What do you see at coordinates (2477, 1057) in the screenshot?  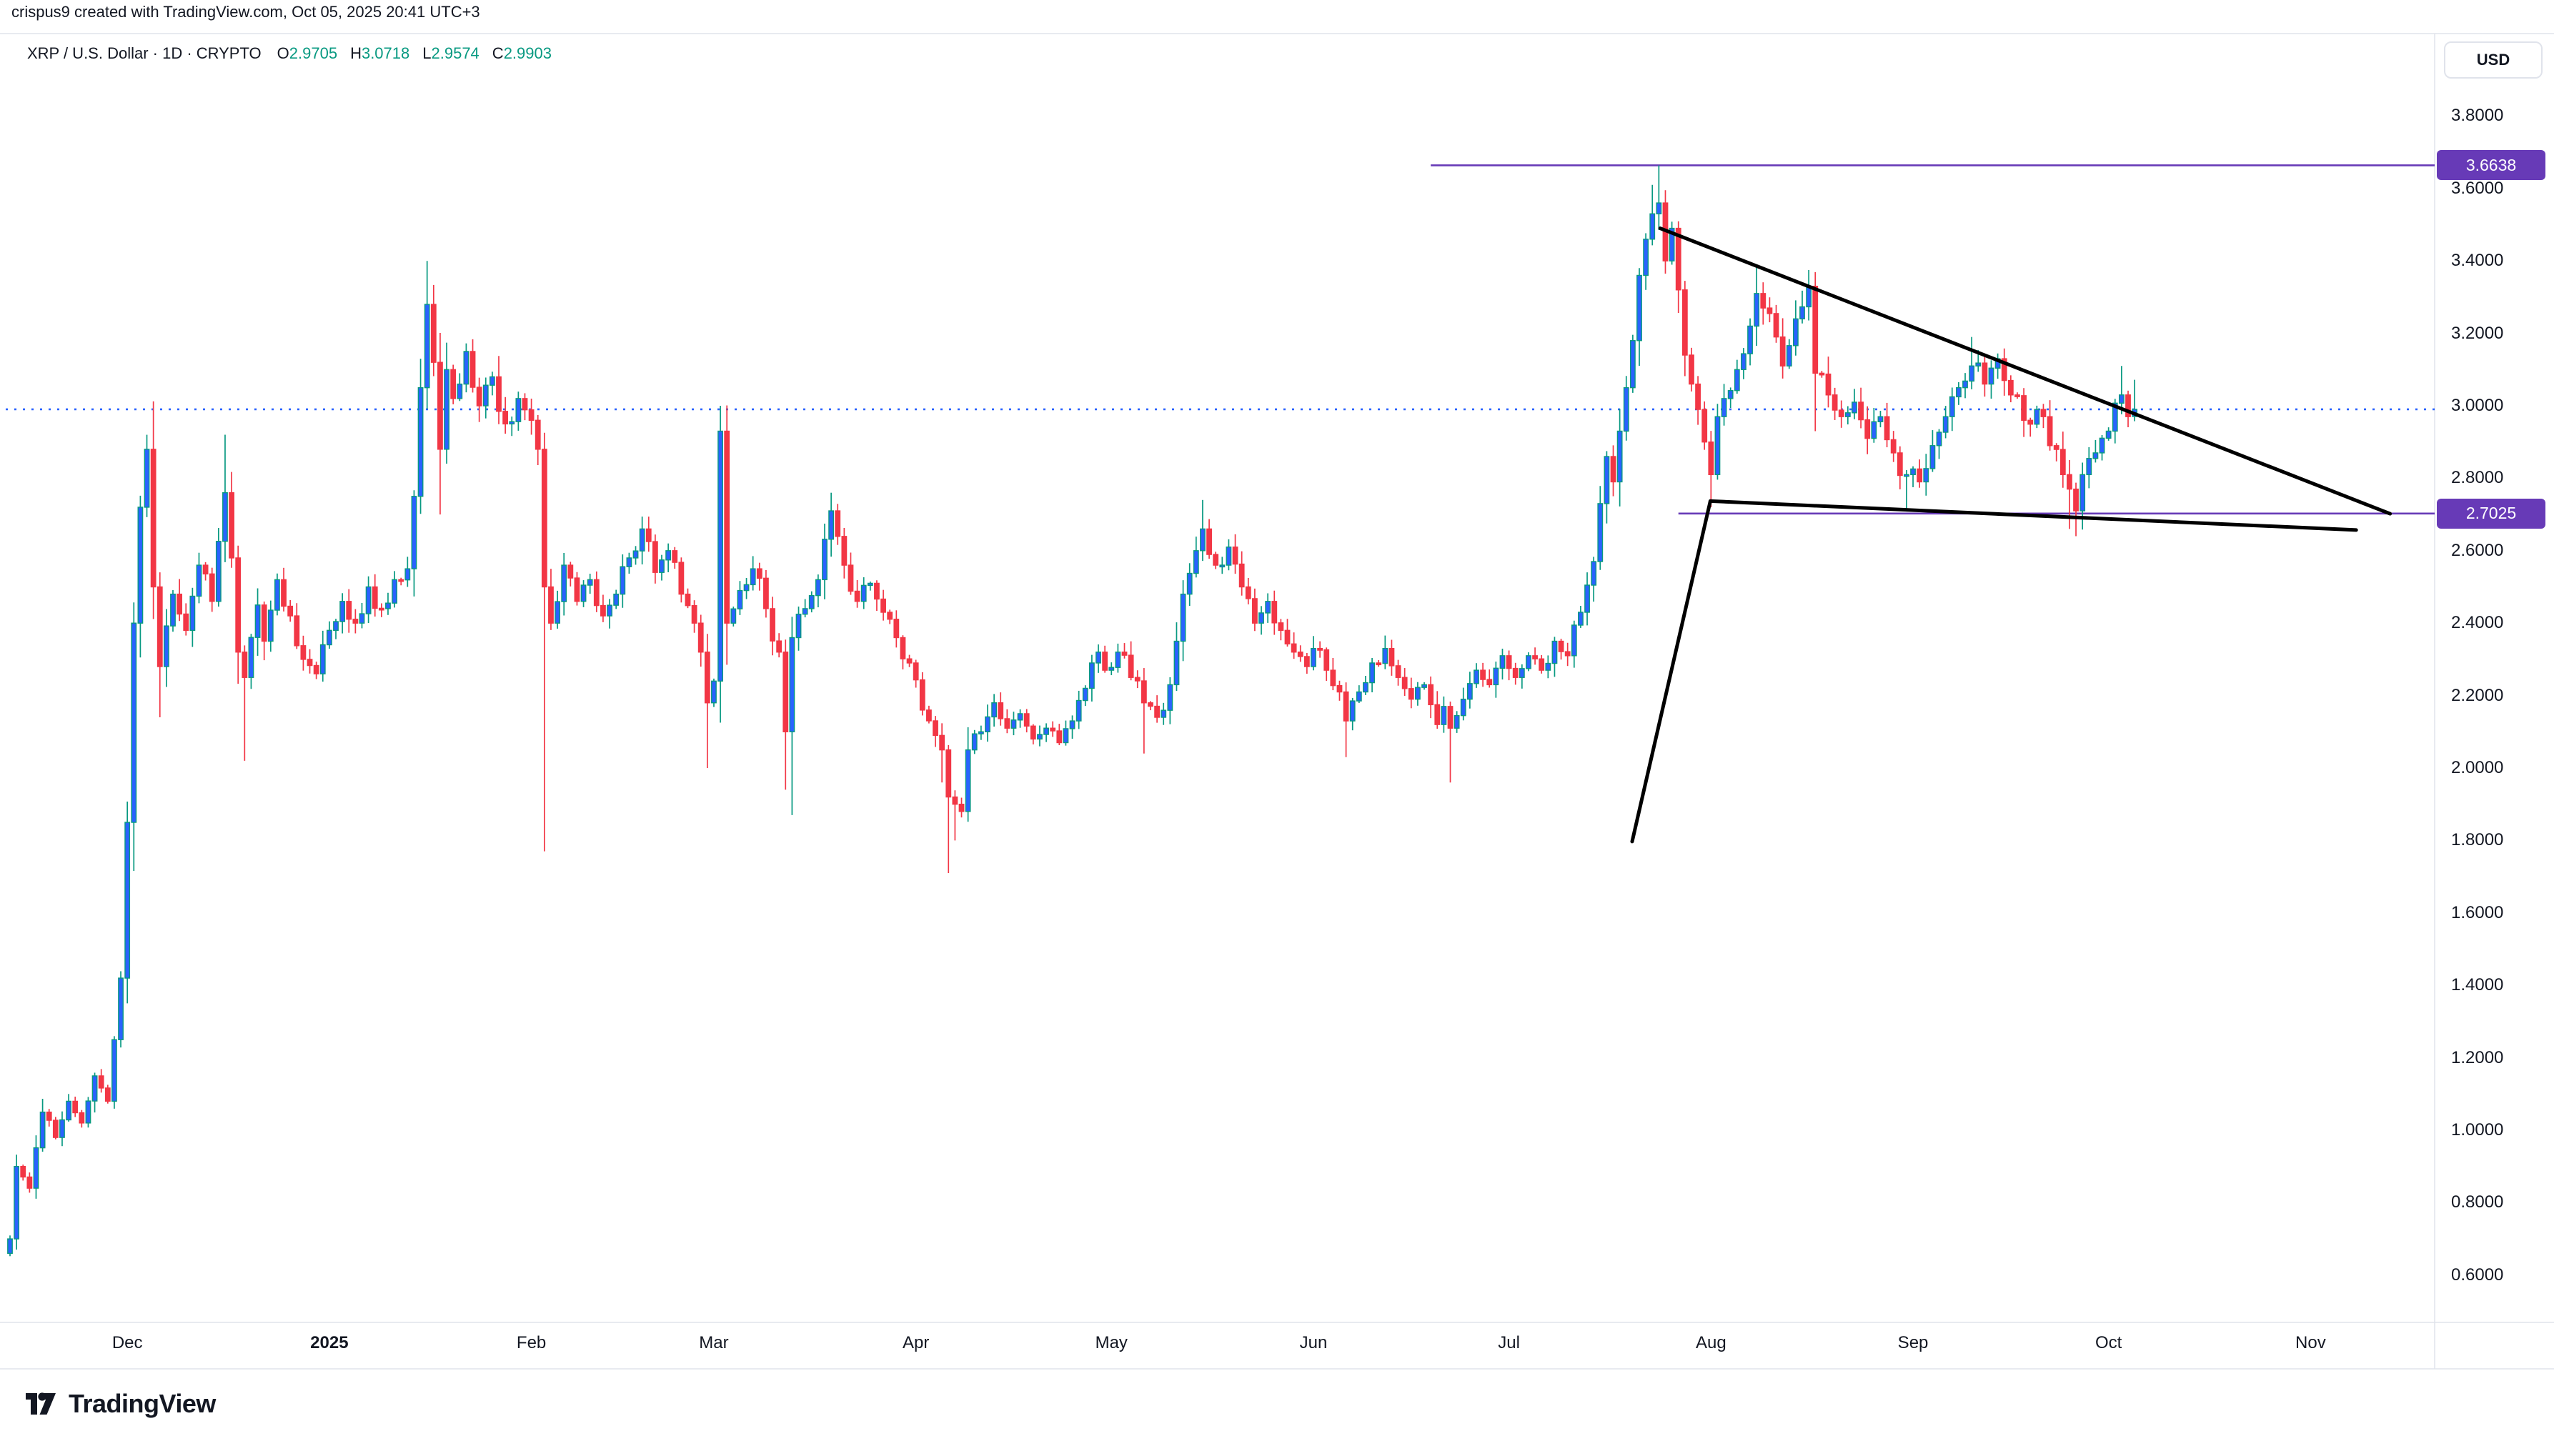 I see `price-tick-label: 1.2000` at bounding box center [2477, 1057].